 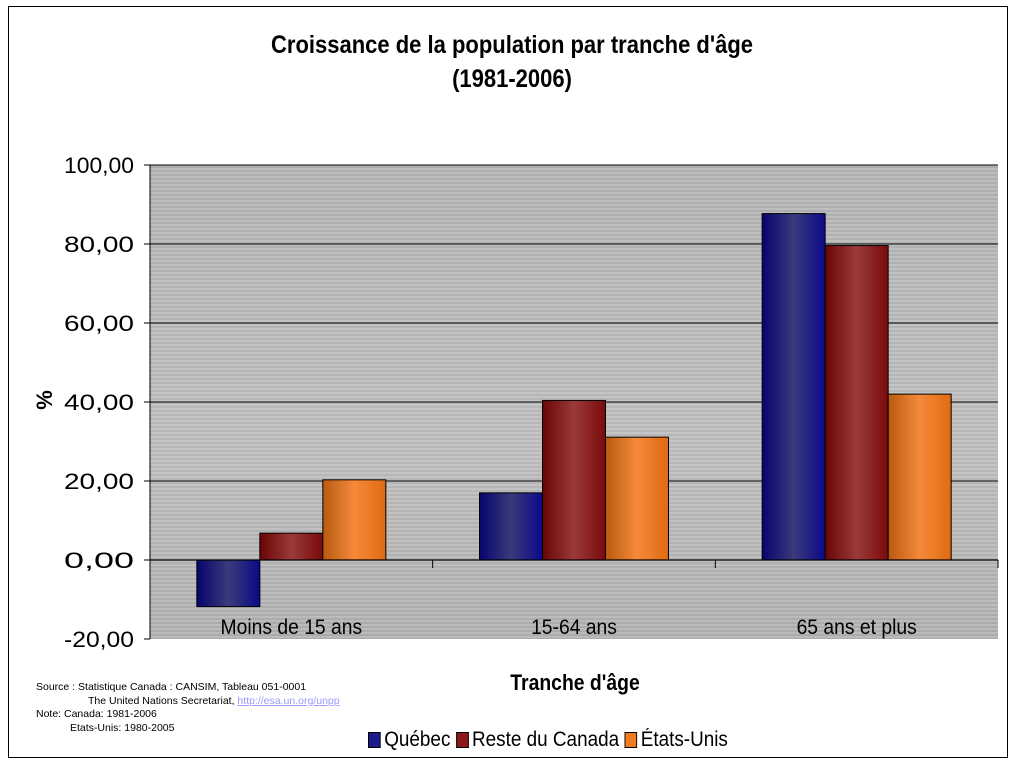 I want to click on category-label-moins-de-15-ans: Moins de 15 ans, so click(x=292, y=627).